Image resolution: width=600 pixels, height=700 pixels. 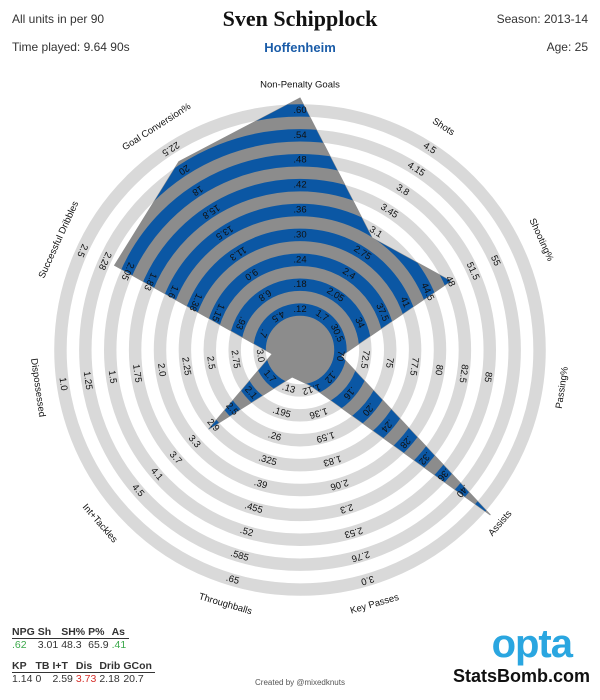 I want to click on axis-tick-label: .18, so click(x=299, y=284).